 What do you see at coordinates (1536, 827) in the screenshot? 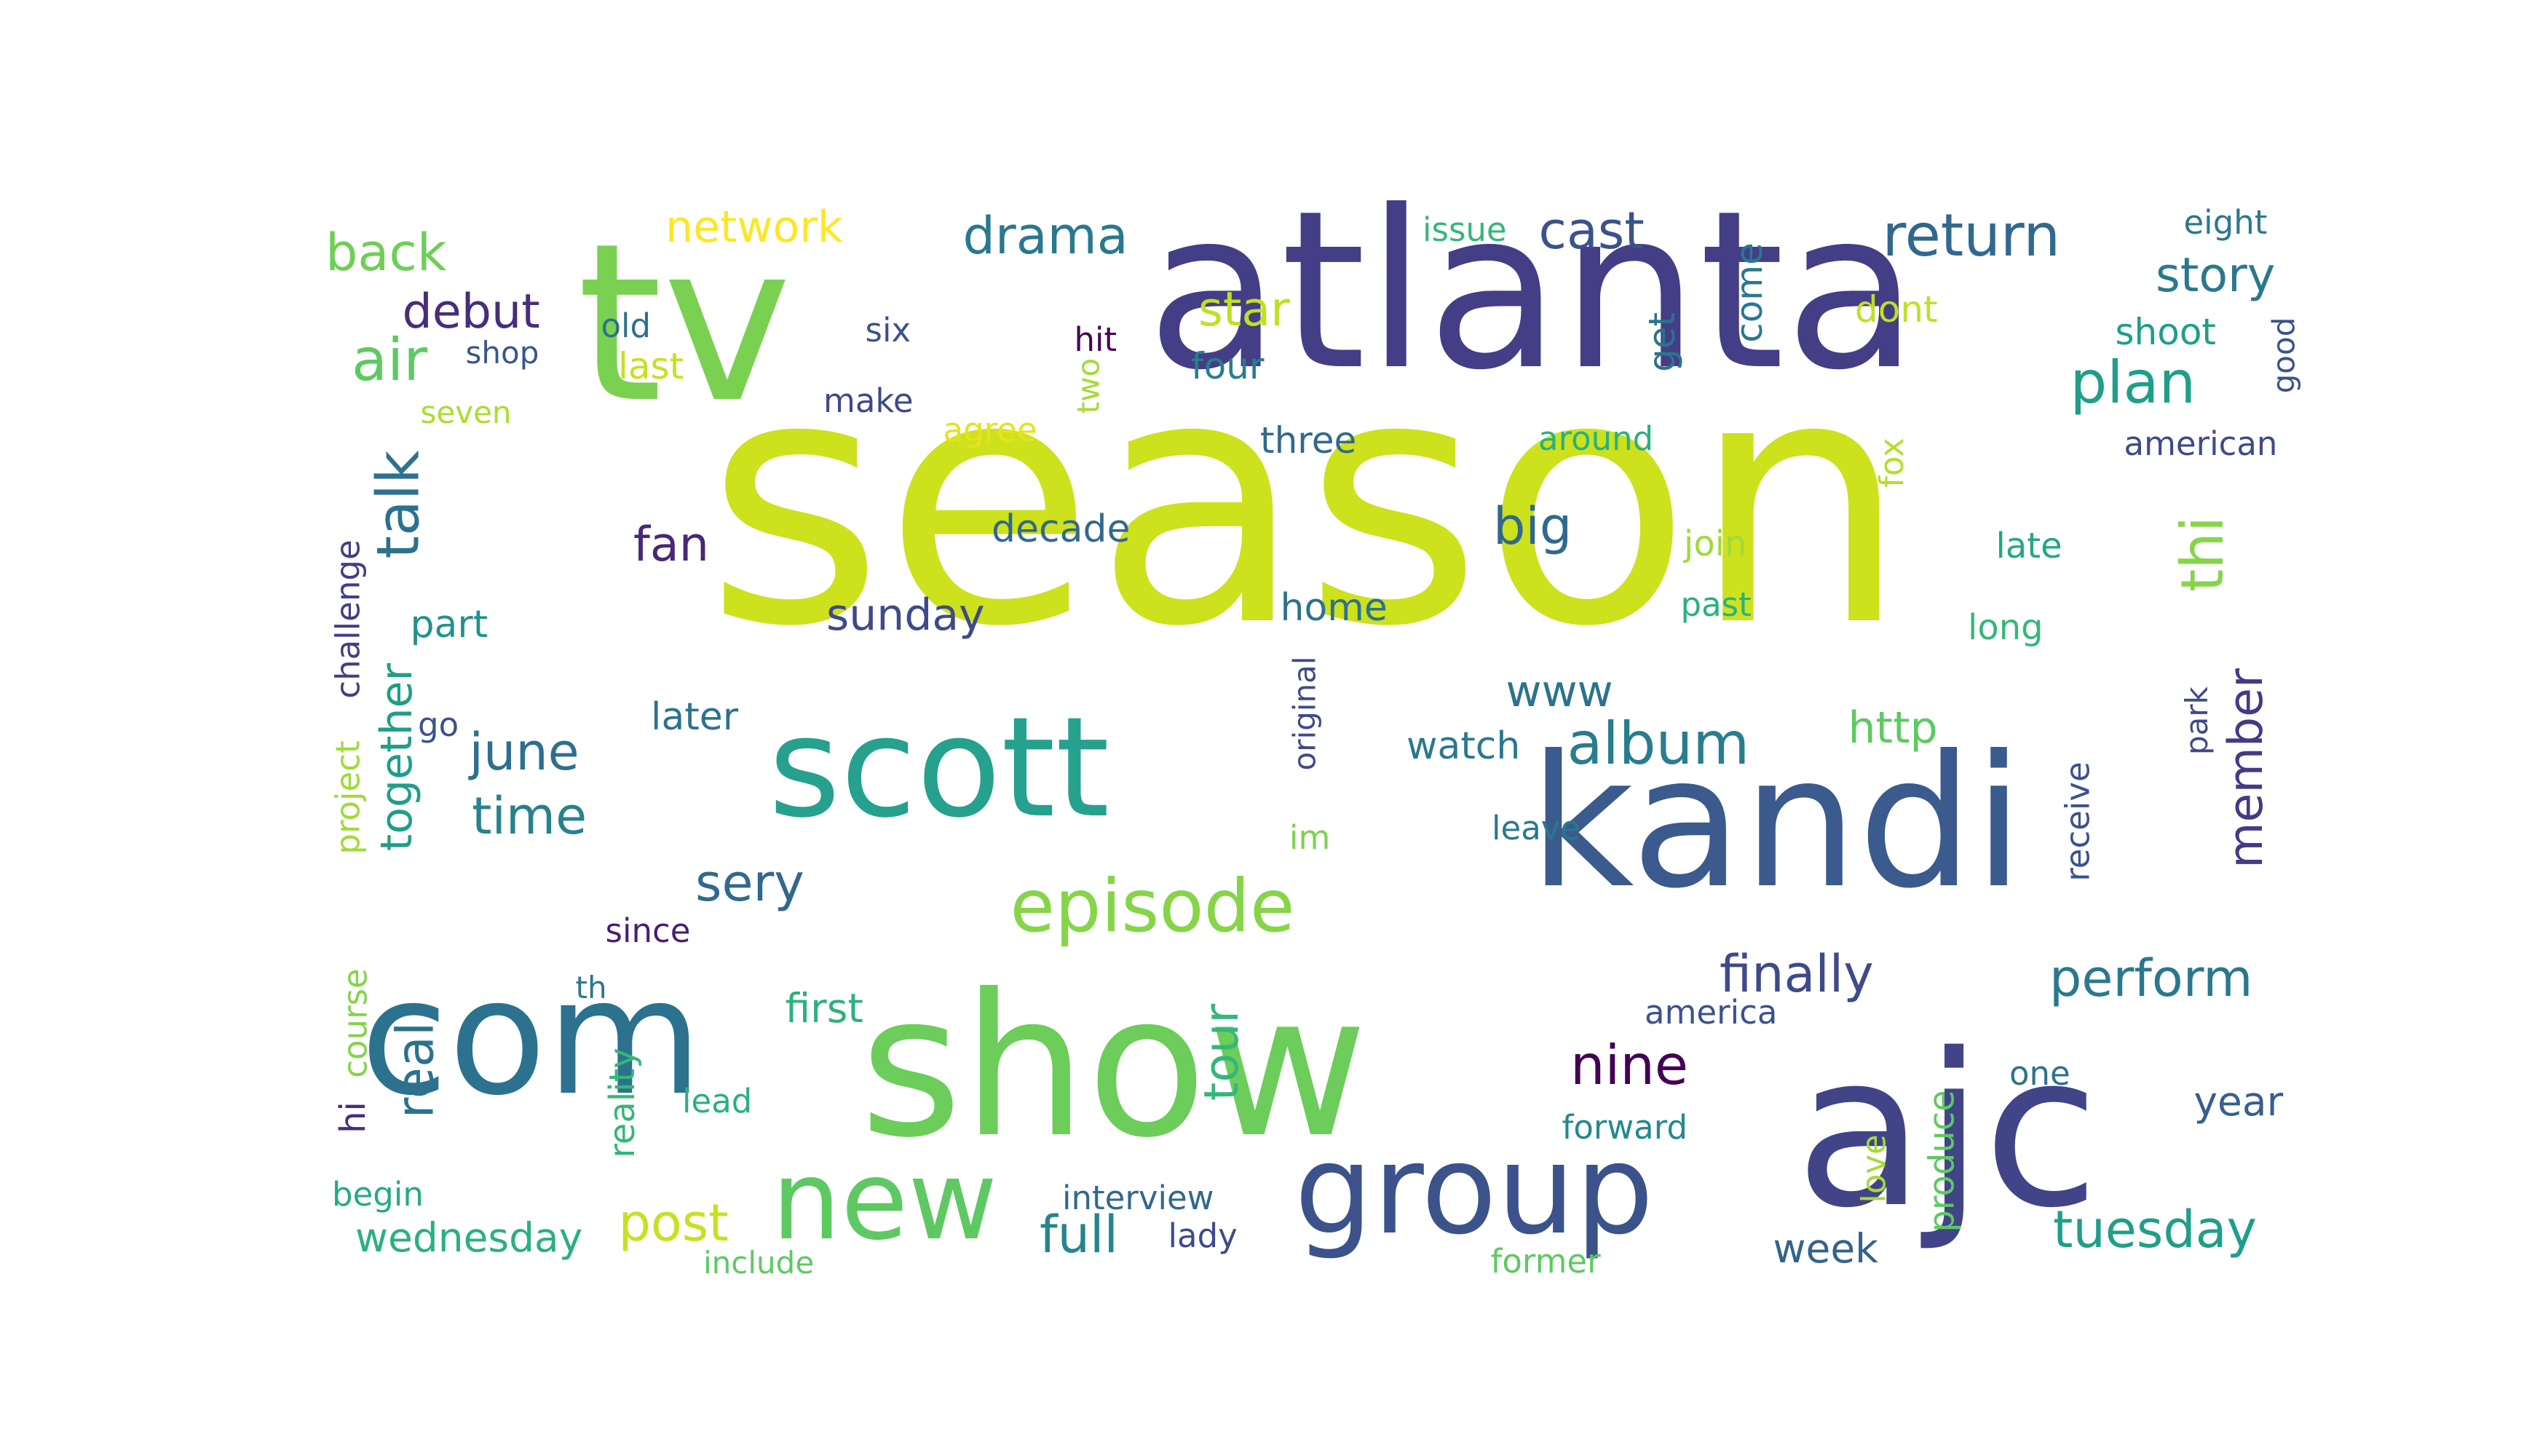
I see `cloud-word-leave: leave` at bounding box center [1536, 827].